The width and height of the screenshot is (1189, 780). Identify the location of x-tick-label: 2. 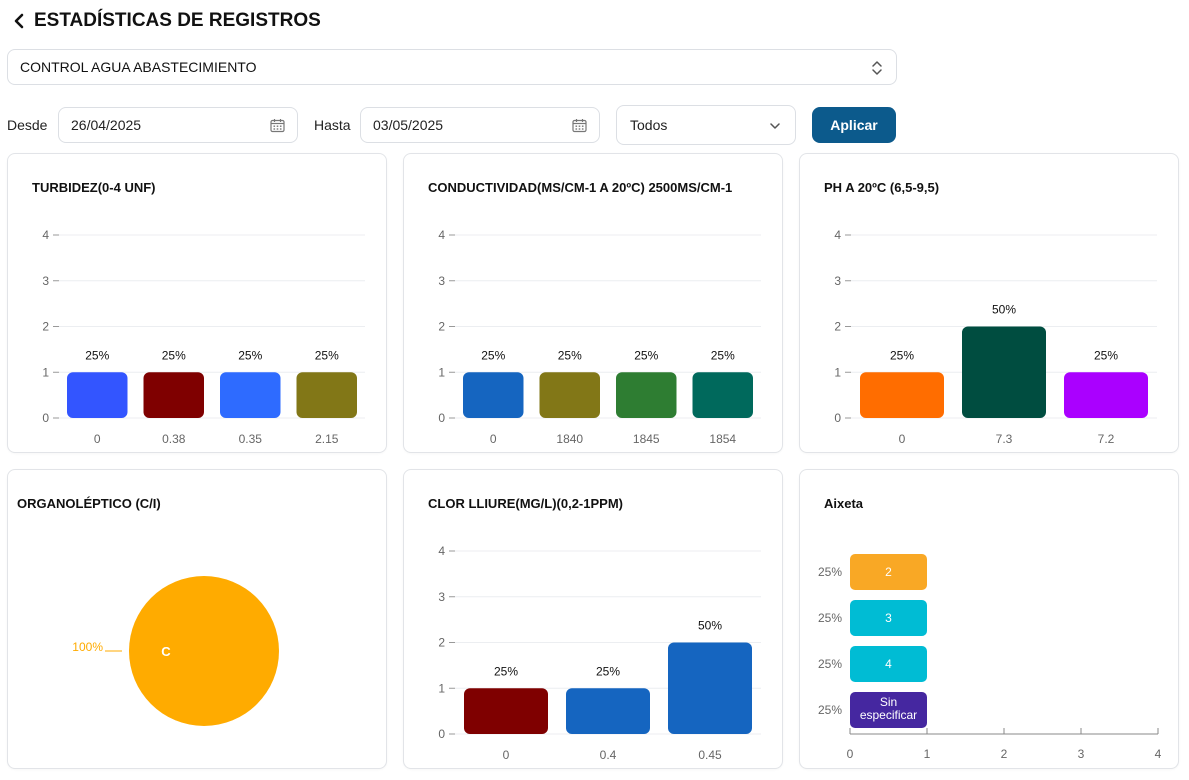
(1004, 754).